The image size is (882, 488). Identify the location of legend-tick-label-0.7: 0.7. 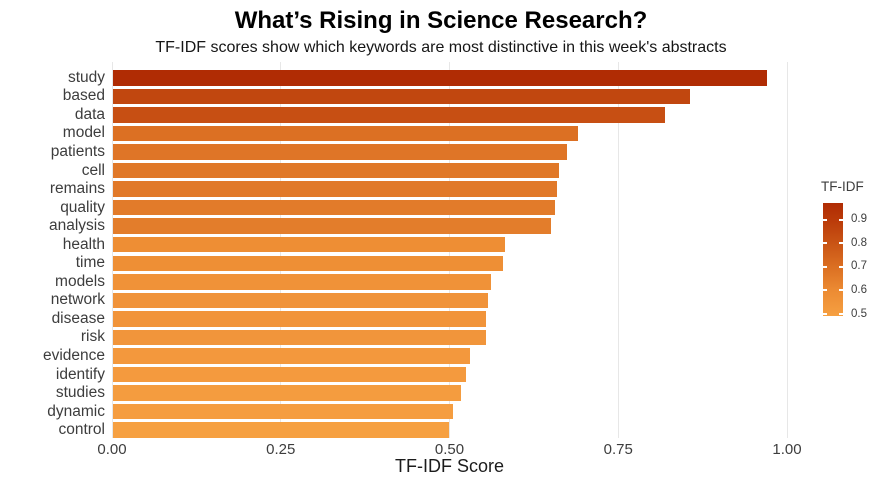
(859, 266).